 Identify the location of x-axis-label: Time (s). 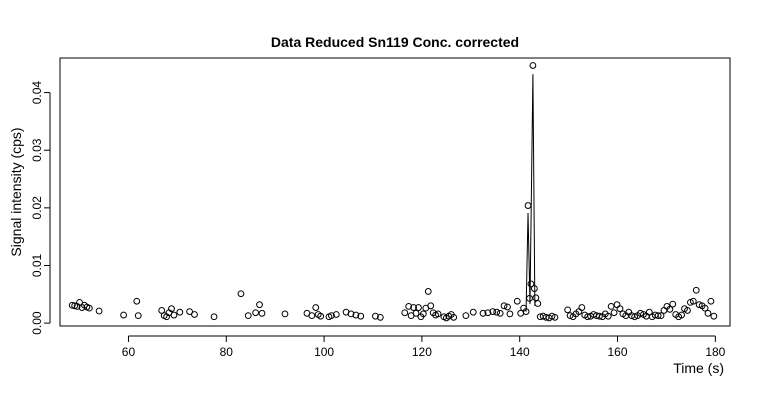
(698, 368).